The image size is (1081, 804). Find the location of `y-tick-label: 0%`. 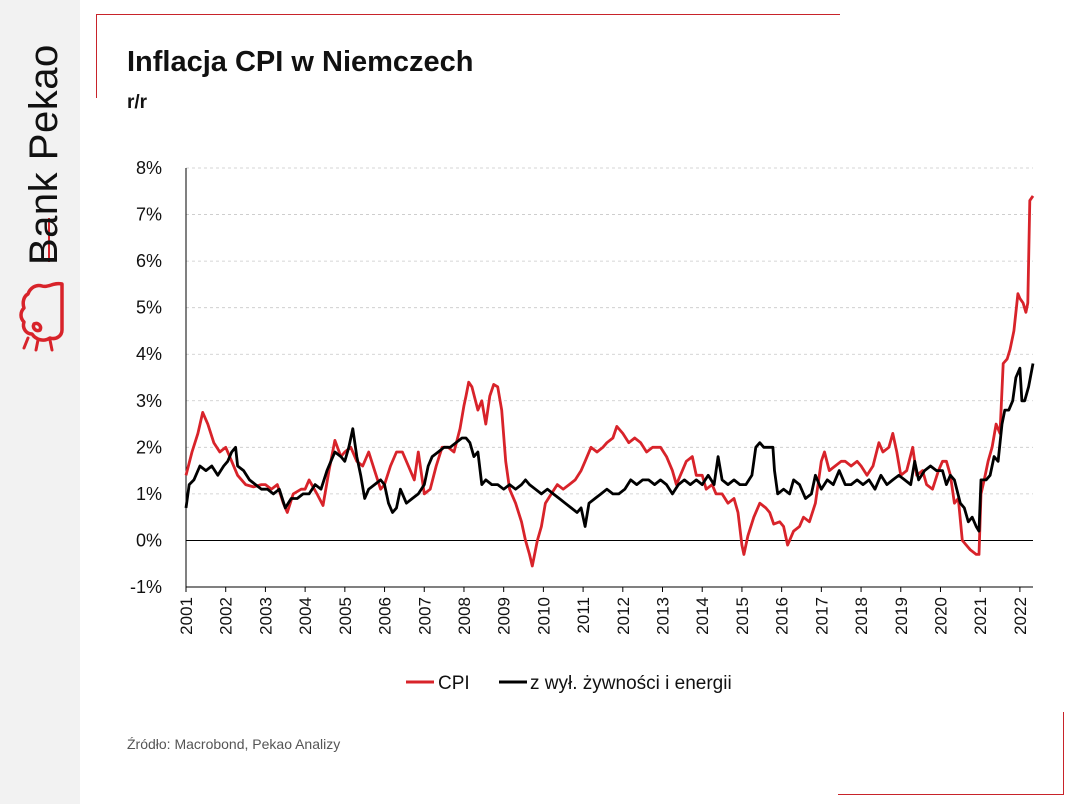

y-tick-label: 0% is located at coordinates (149, 540).